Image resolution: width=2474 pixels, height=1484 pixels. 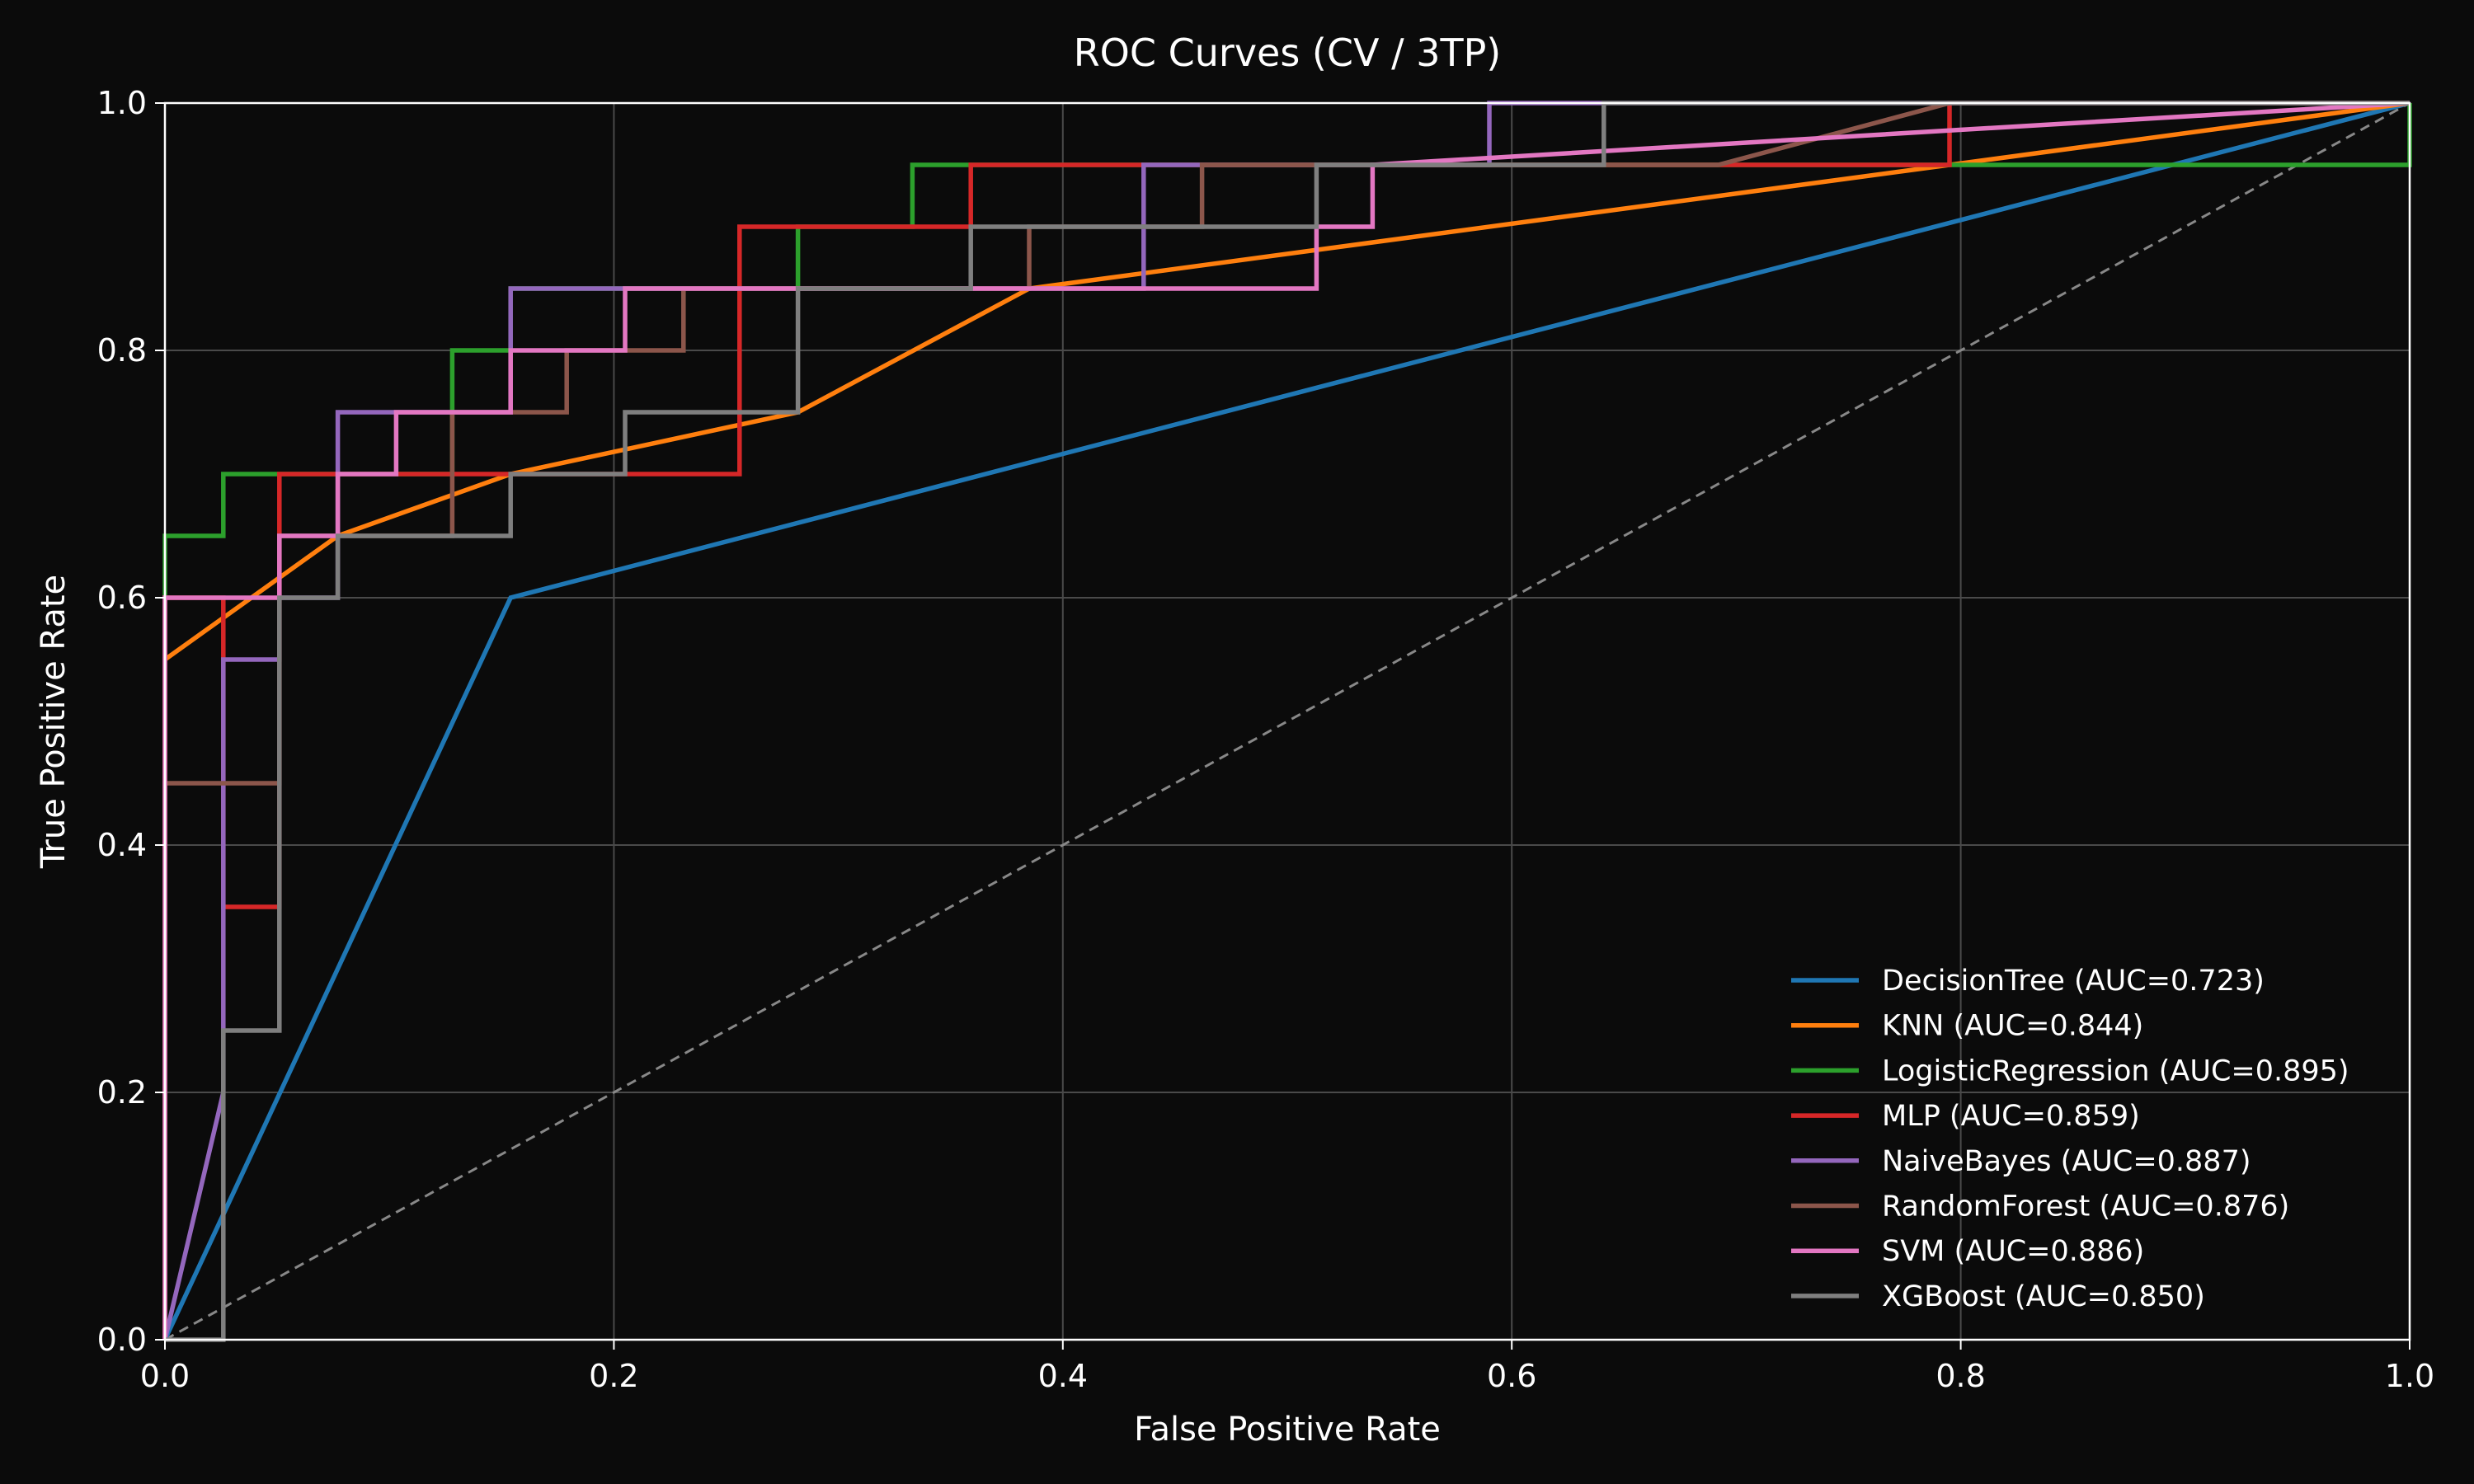 What do you see at coordinates (2073, 981) in the screenshot?
I see `legend-label: DecisionTree (AUC=0.723)` at bounding box center [2073, 981].